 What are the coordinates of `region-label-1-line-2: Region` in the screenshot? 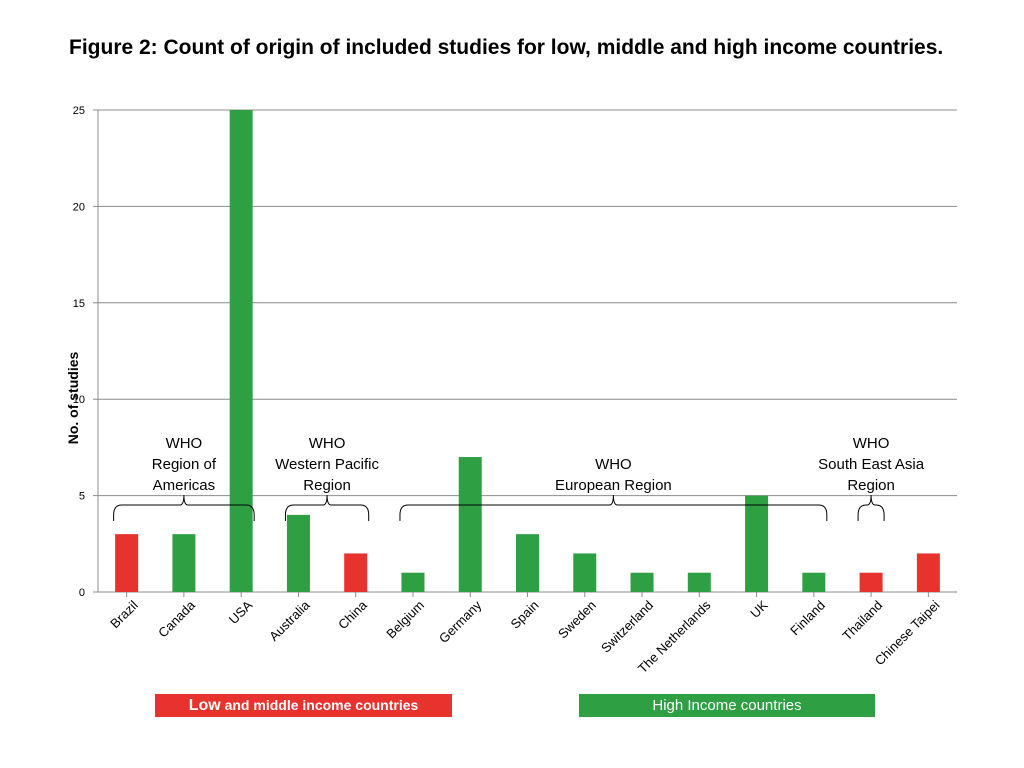 It's located at (327, 485).